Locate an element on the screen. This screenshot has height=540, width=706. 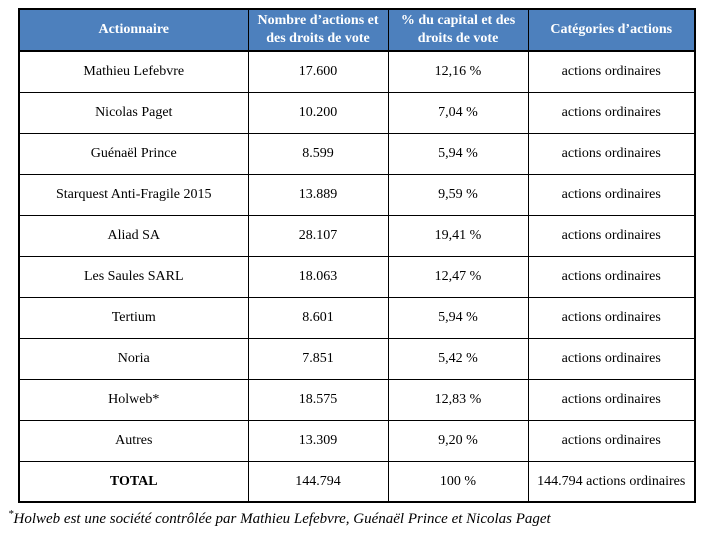
header-categories: Catégories d’actions is located at coordinates (611, 30).